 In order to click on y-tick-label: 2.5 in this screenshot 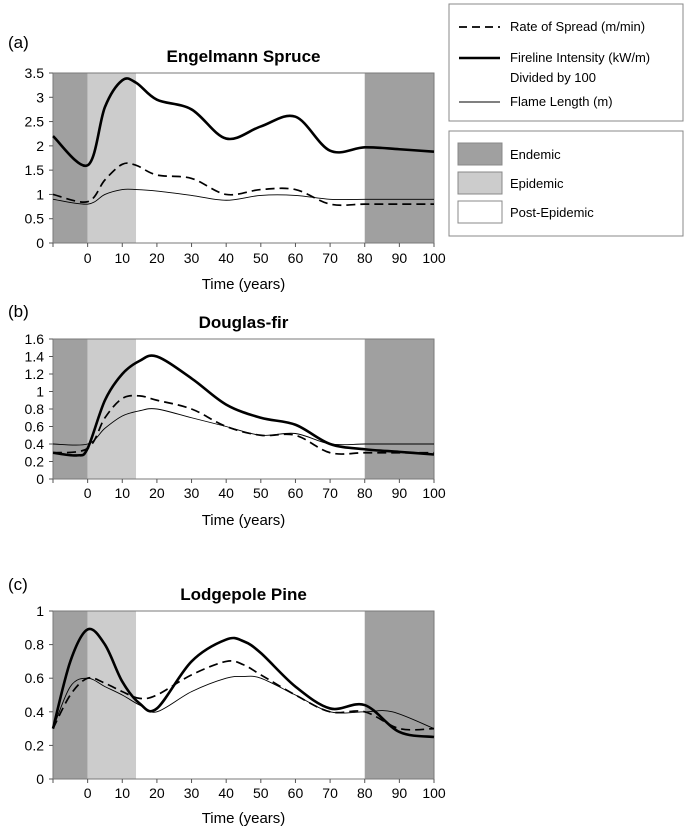, I will do `click(35, 122)`.